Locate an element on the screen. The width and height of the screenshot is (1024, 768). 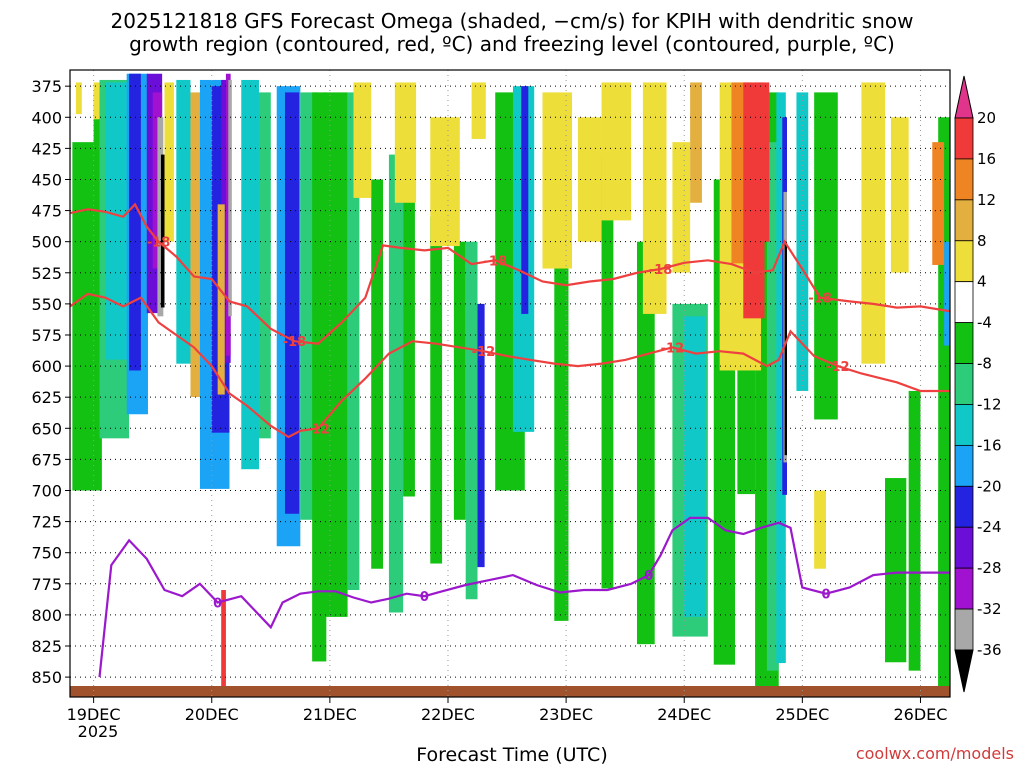
x-tick-label: 23DEC is located at coordinates (566, 714).